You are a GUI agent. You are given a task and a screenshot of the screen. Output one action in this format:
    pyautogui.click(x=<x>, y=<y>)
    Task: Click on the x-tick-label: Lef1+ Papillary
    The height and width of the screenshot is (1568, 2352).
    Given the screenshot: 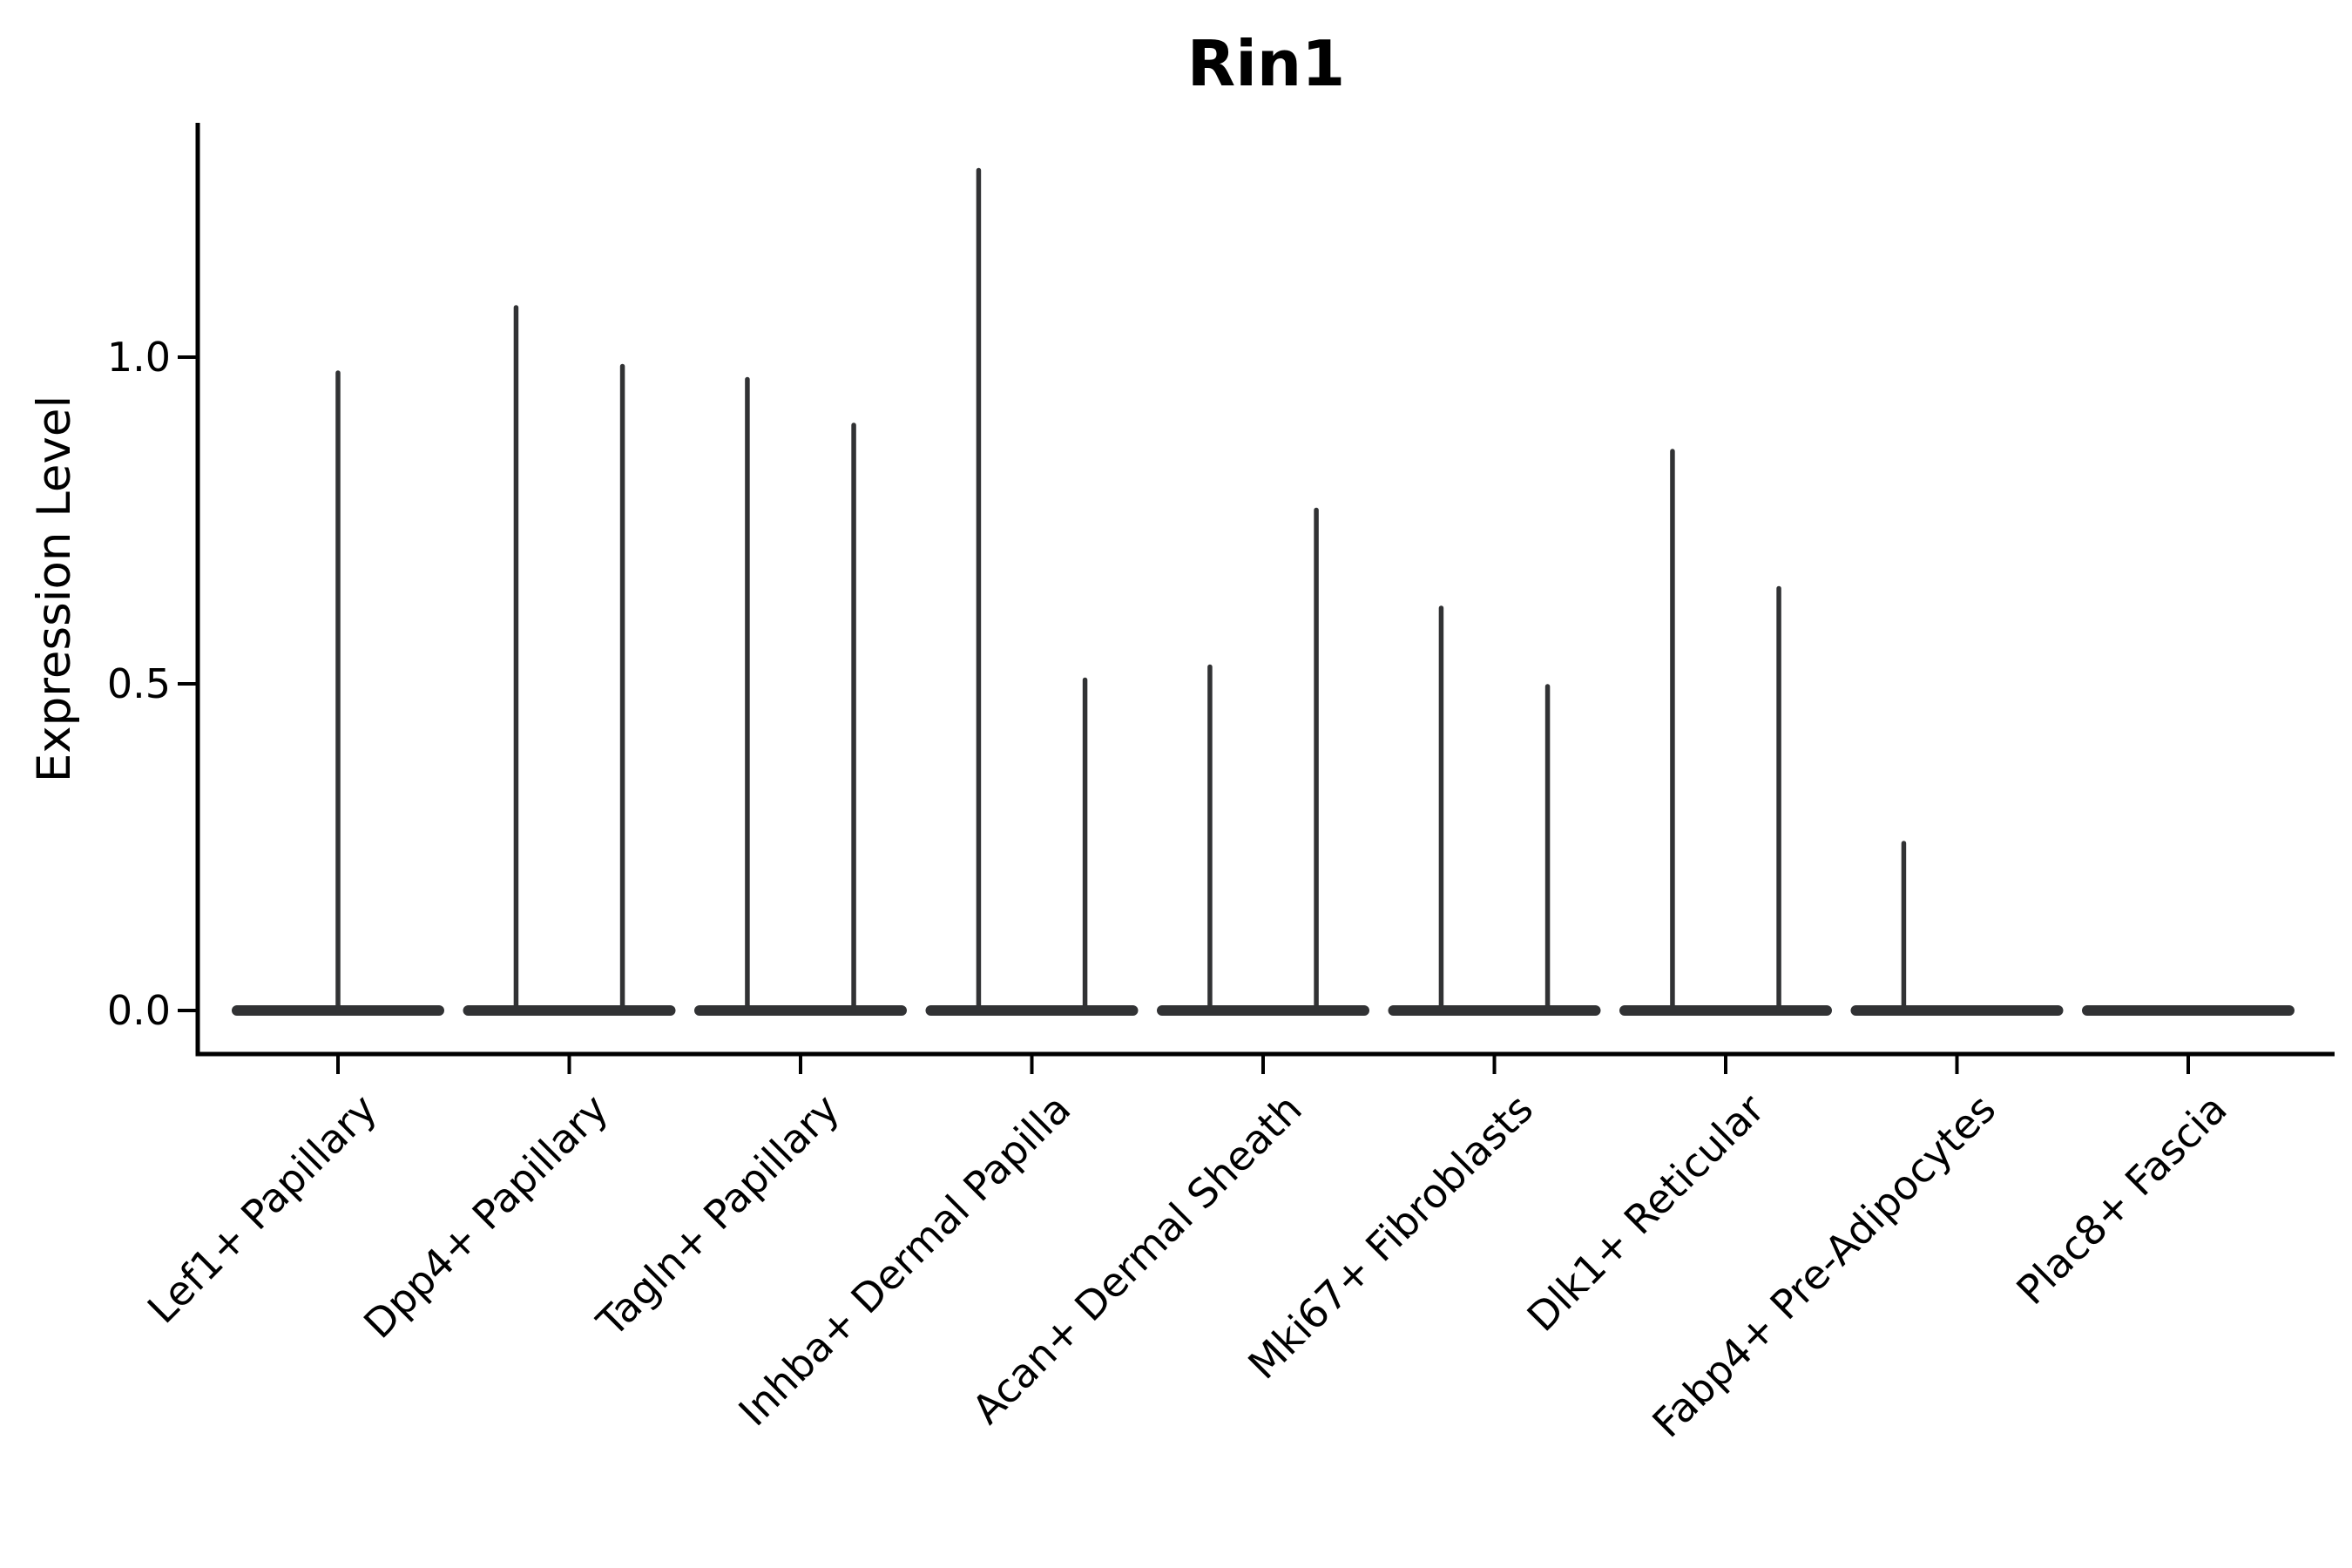 What is the action you would take?
    pyautogui.click(x=262, y=1209)
    